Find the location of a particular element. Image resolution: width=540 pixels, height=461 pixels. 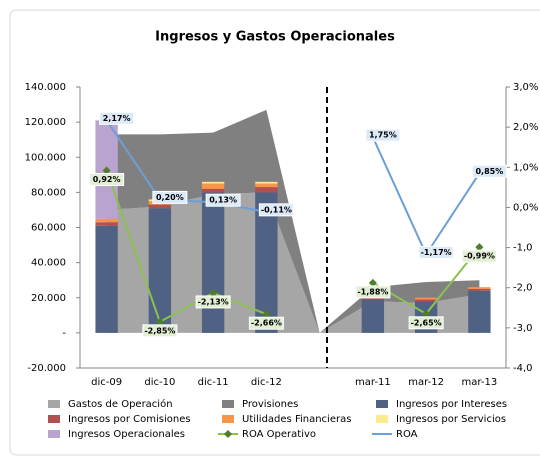

data-label: 1,75% is located at coordinates (383, 135).